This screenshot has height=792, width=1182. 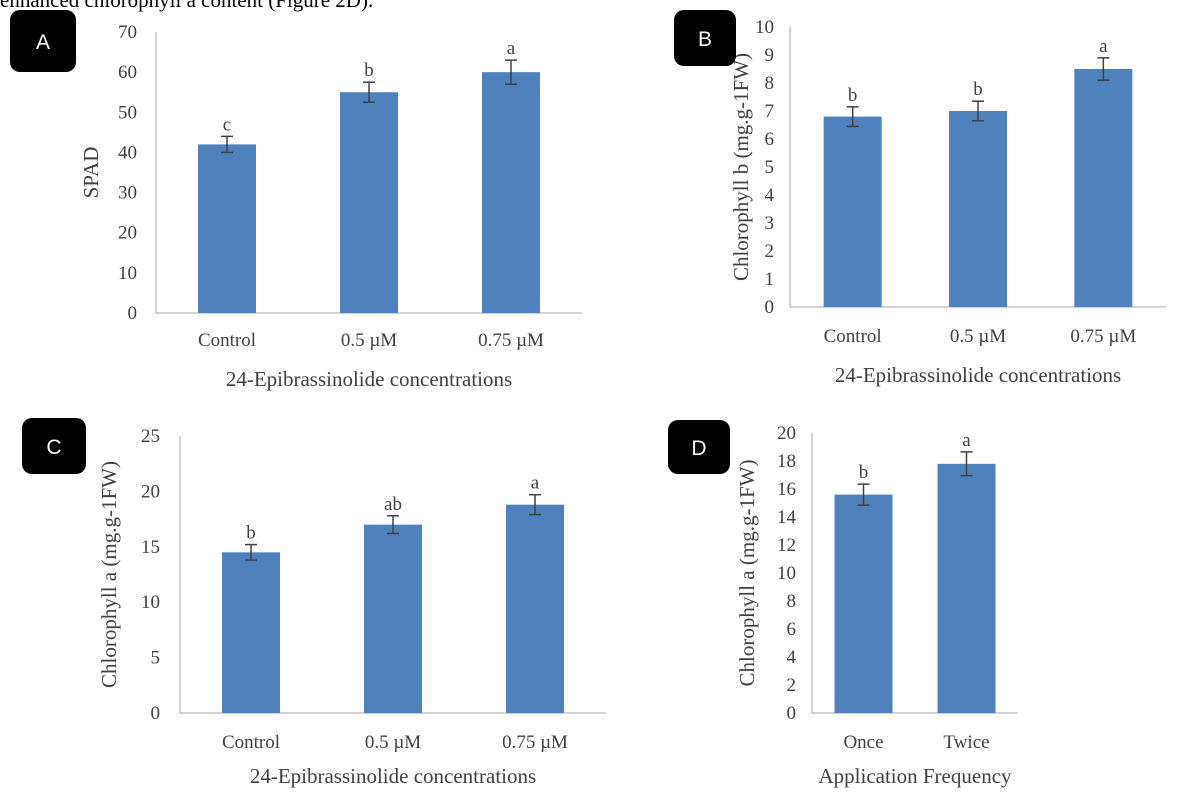 I want to click on panel-d-y-tick-label: 12, so click(x=786, y=545).